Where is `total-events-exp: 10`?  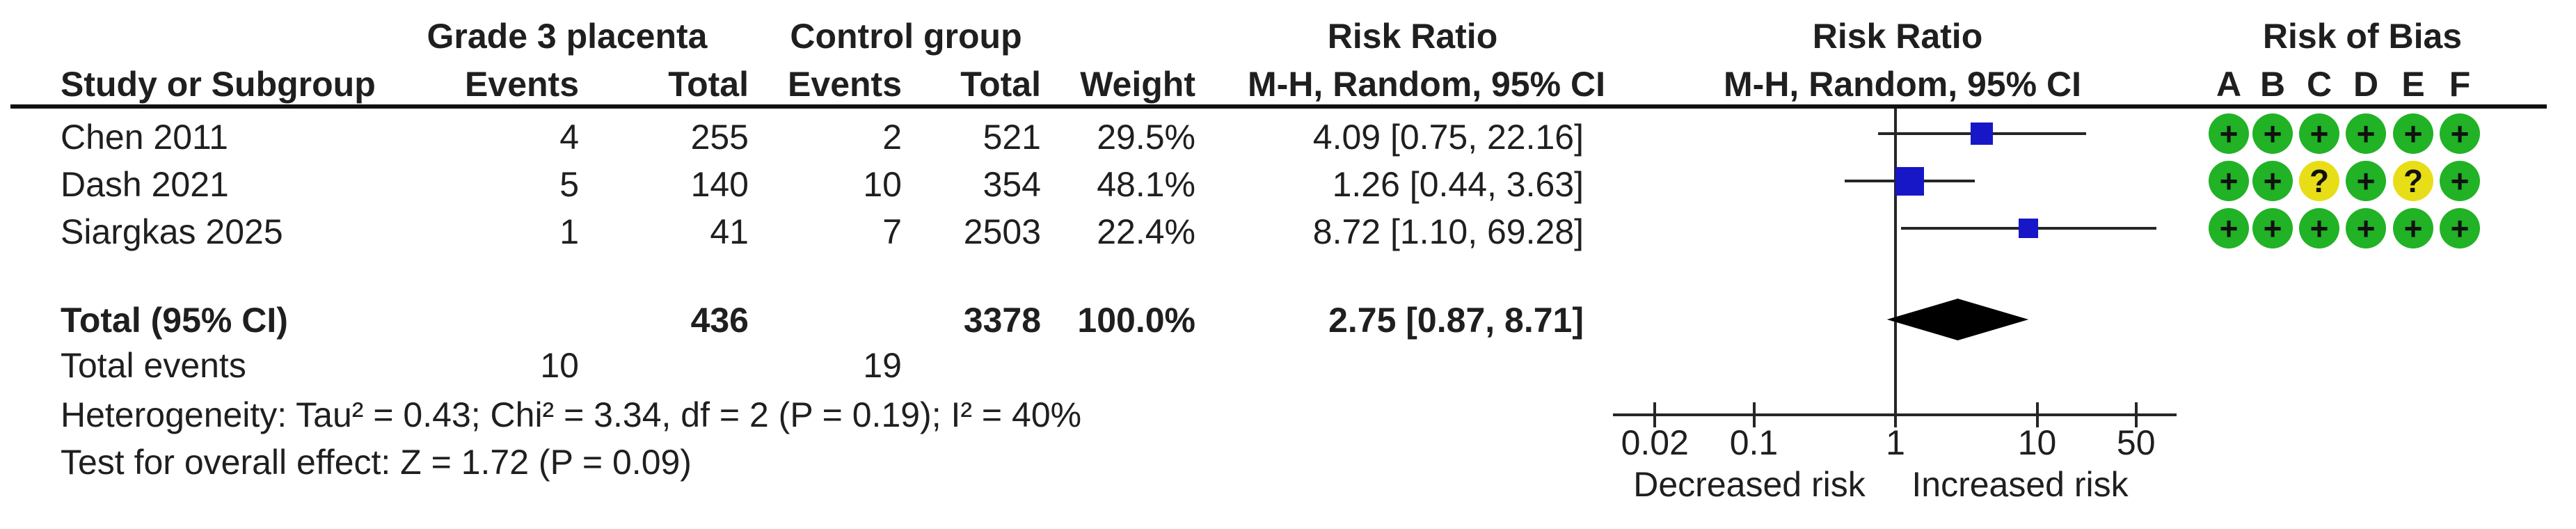
total-events-exp: 10 is located at coordinates (559, 365).